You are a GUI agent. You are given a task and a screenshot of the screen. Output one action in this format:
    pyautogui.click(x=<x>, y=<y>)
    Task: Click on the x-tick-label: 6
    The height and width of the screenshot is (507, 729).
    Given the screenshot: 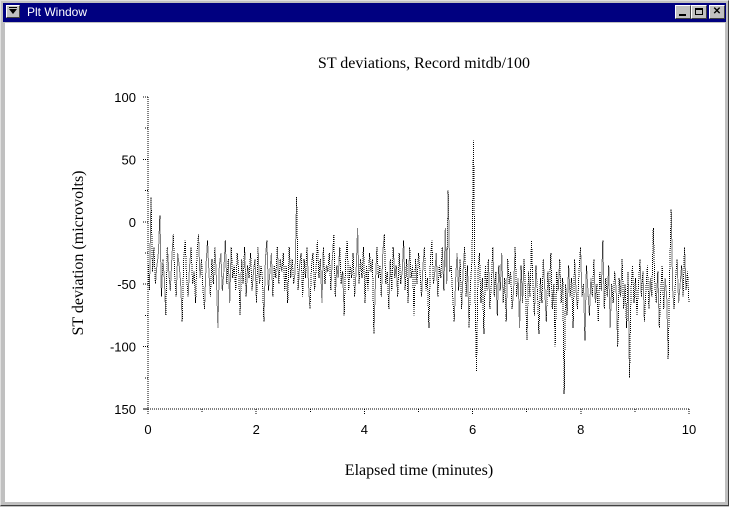 What is the action you would take?
    pyautogui.click(x=472, y=429)
    